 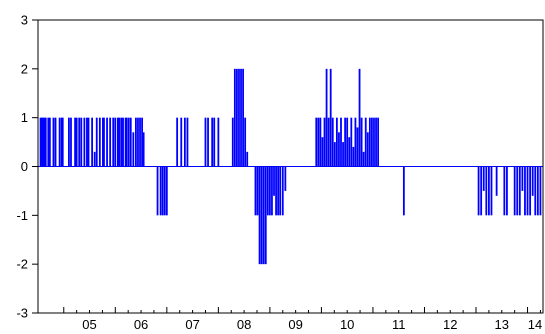 I want to click on x-tick-label: 10, so click(x=347, y=324).